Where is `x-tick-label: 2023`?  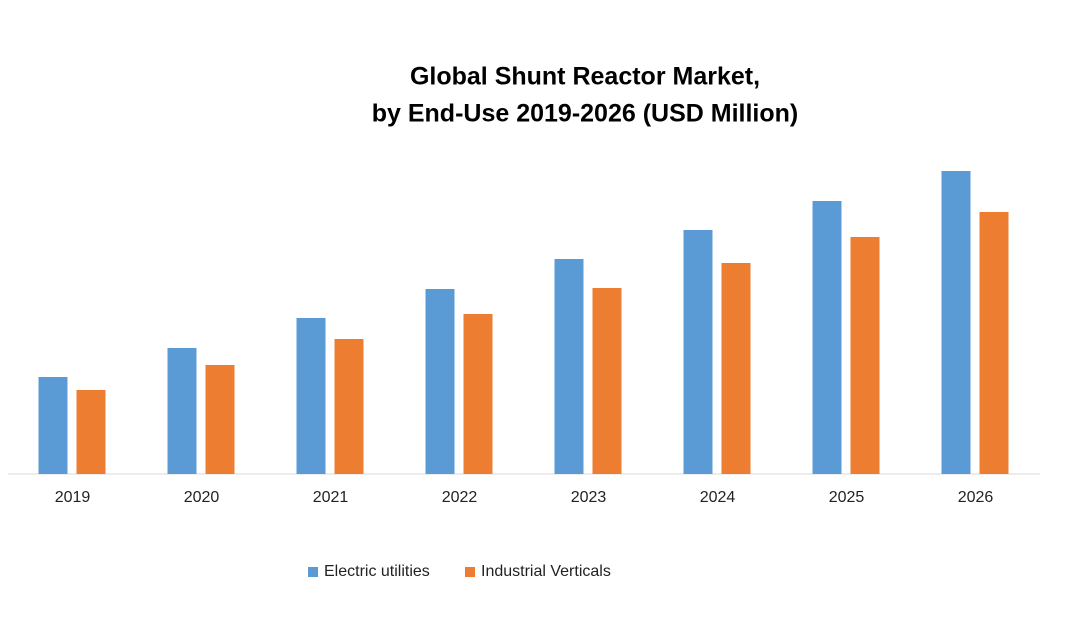
x-tick-label: 2023 is located at coordinates (589, 497).